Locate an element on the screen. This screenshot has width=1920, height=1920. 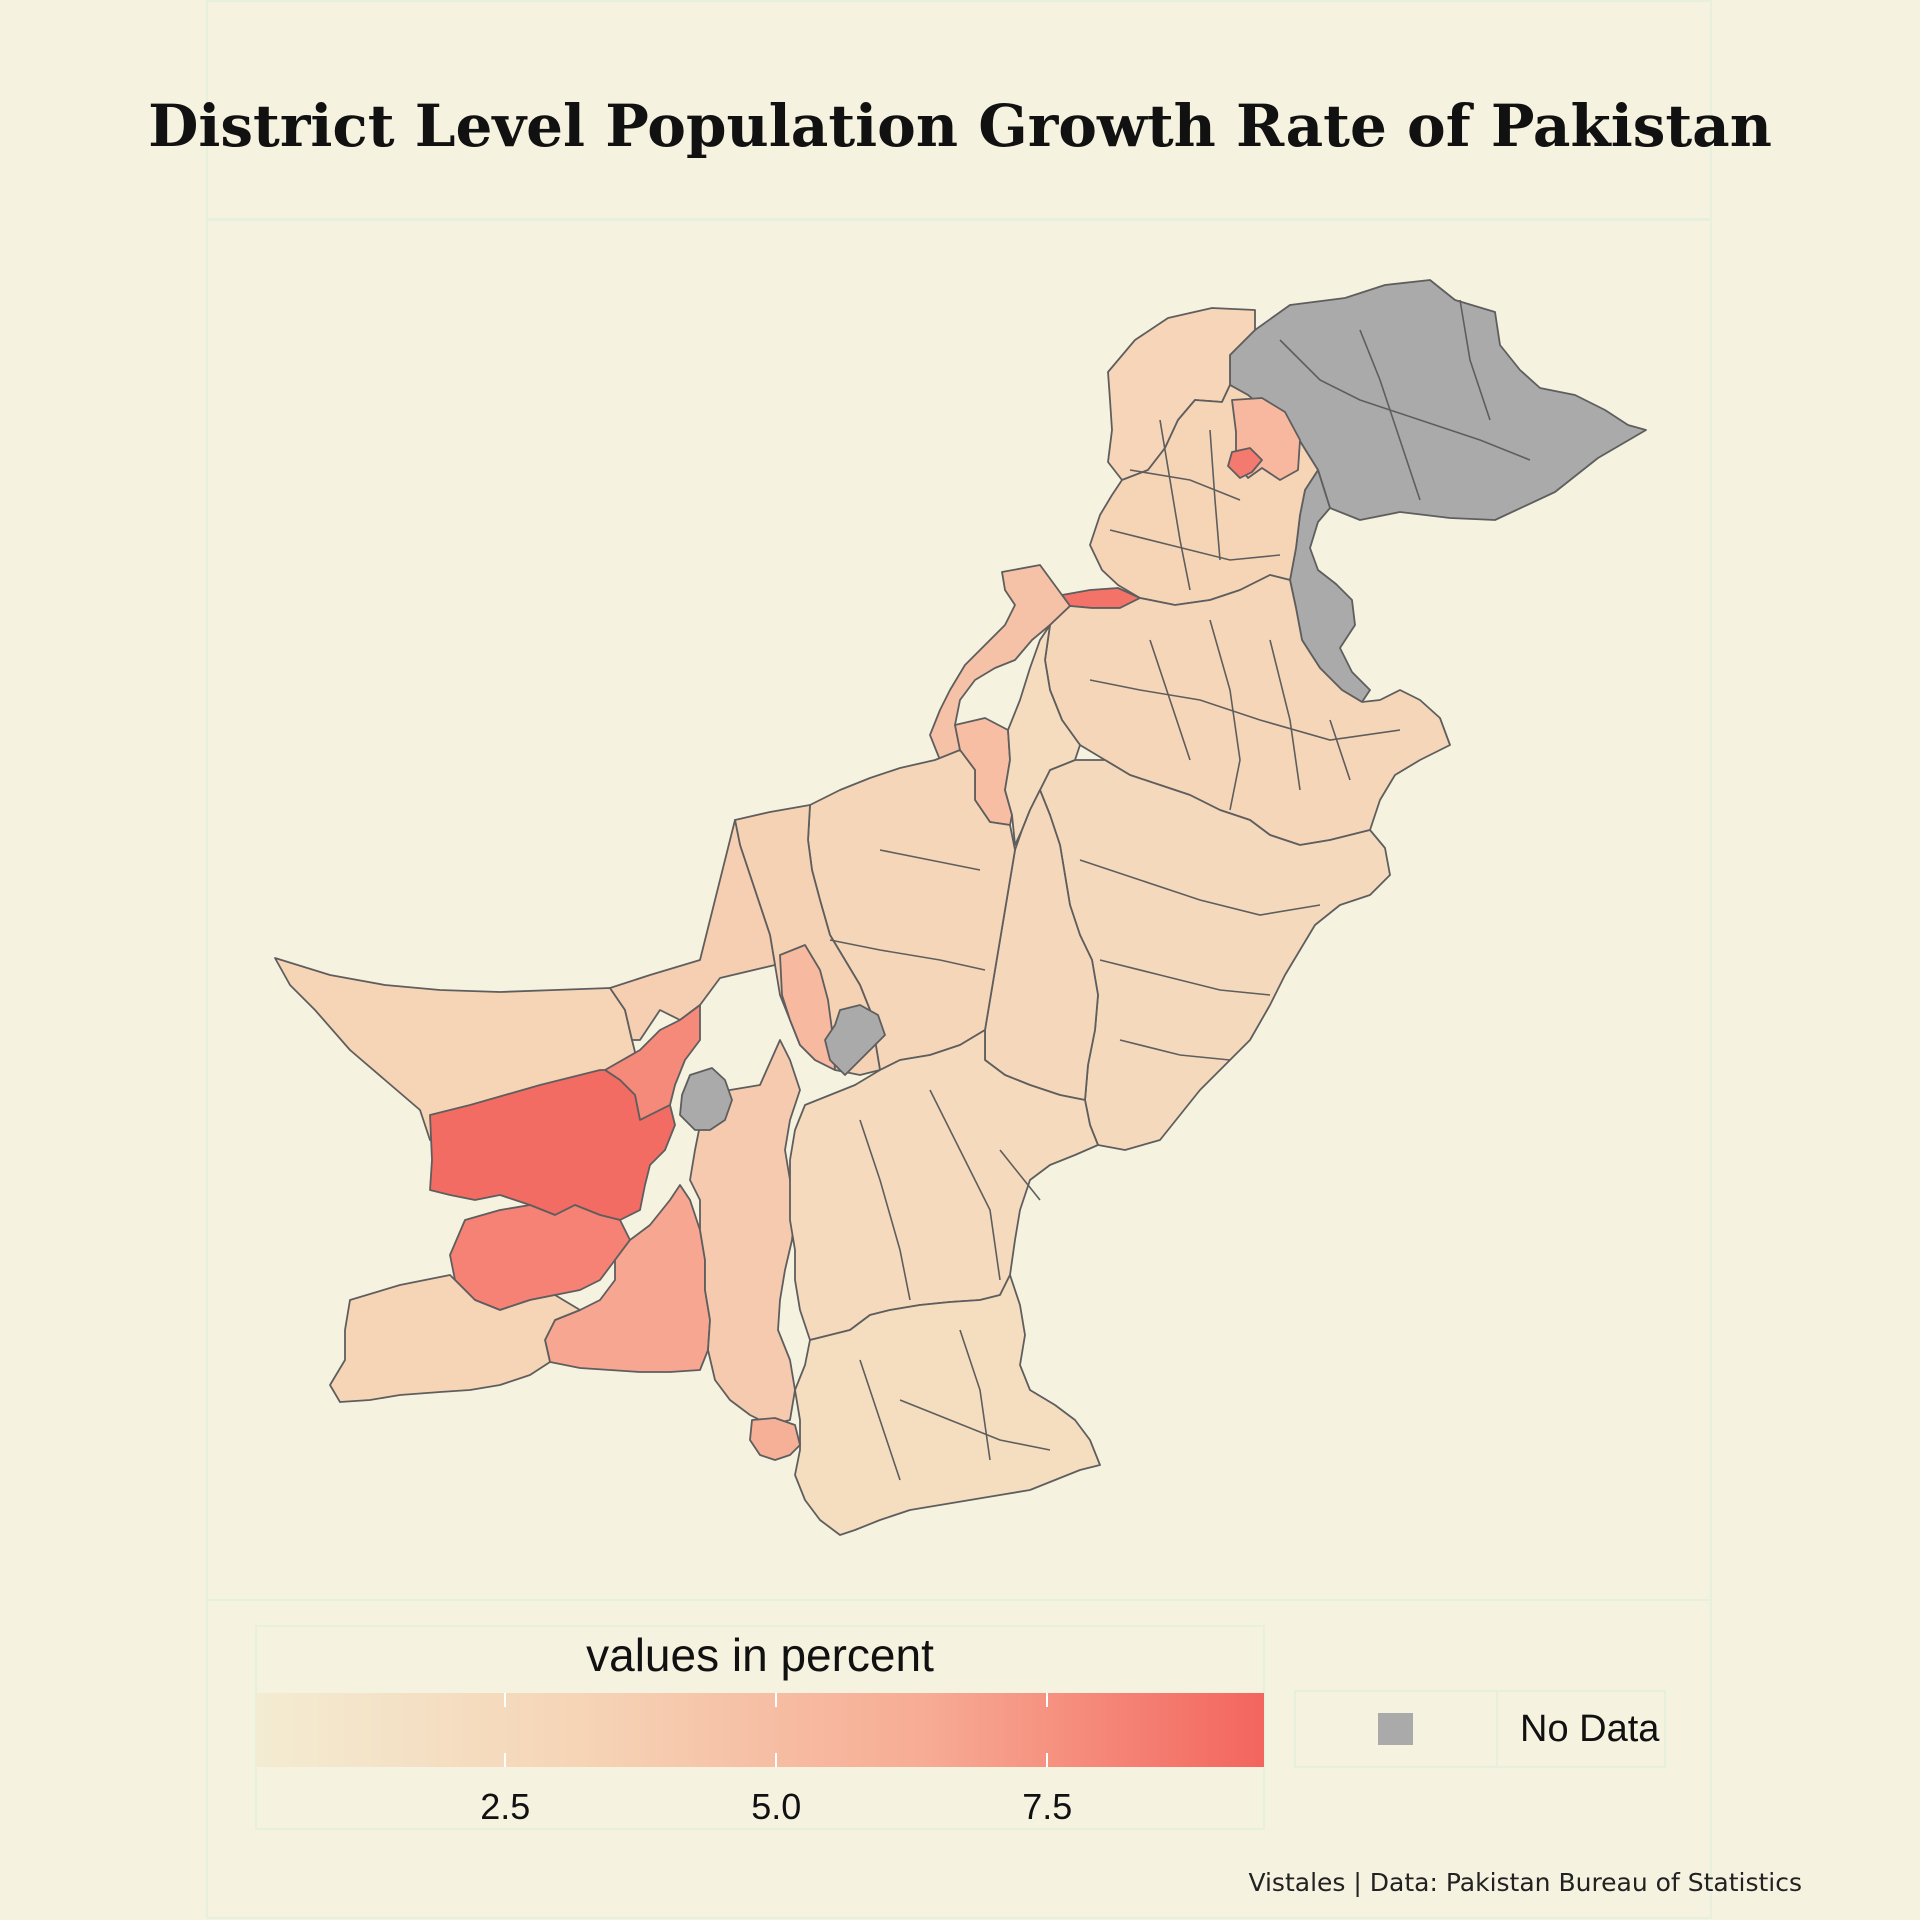
legend-tick-label: 2.5 is located at coordinates (505, 1806).